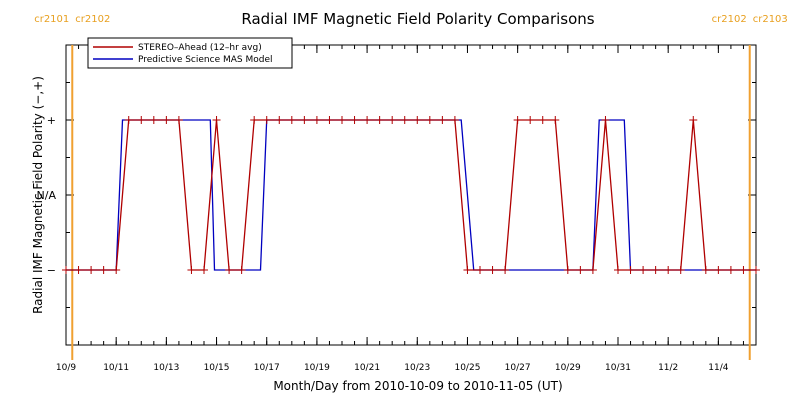 Image resolution: width=800 pixels, height=400 pixels. What do you see at coordinates (51, 270) in the screenshot?
I see `y-tick-label: −` at bounding box center [51, 270].